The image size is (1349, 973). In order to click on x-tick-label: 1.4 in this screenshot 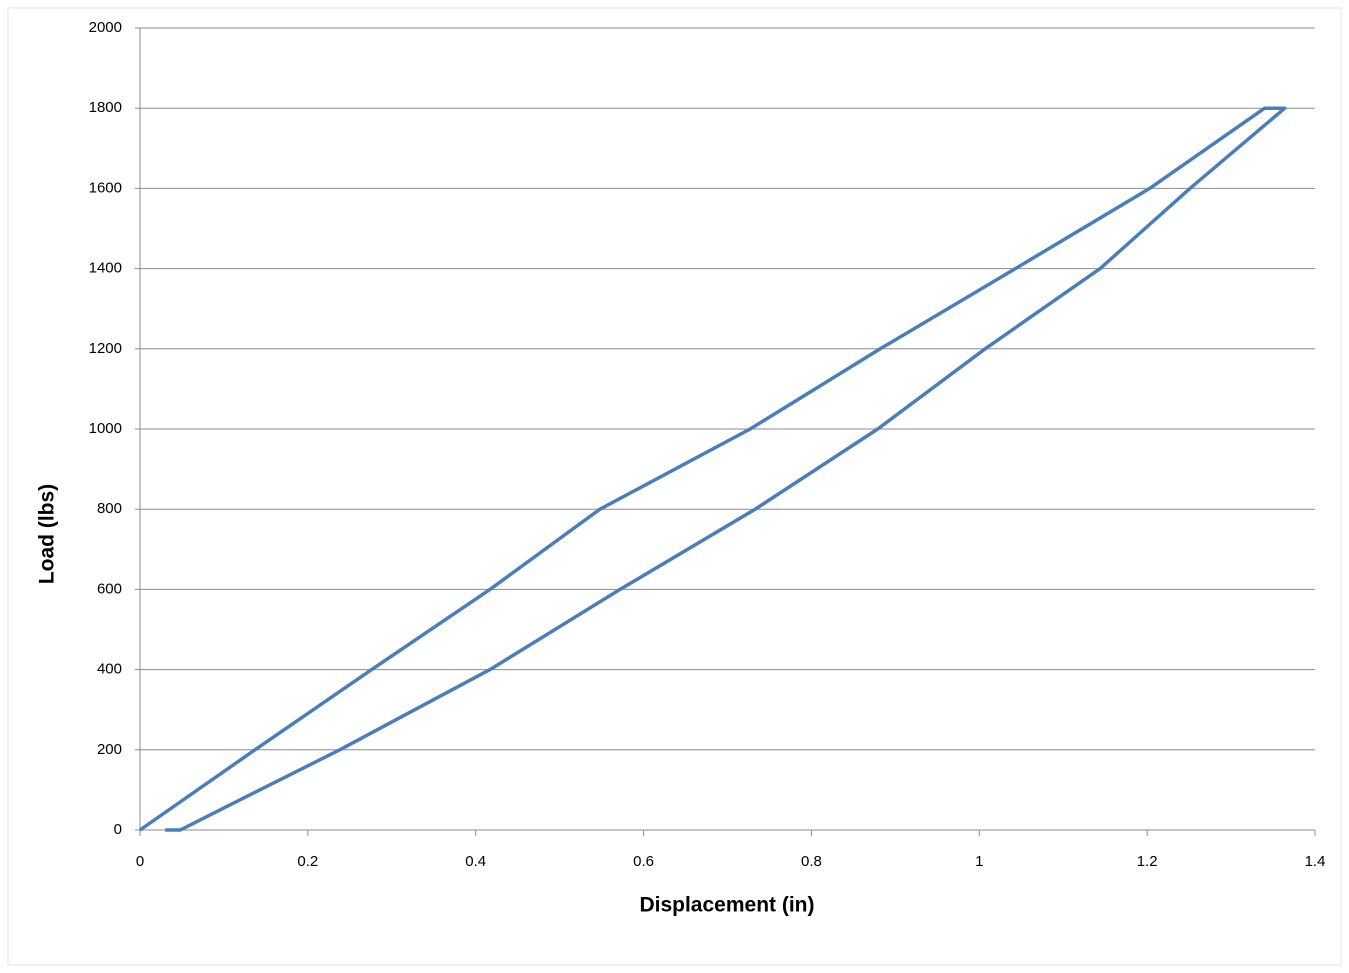, I will do `click(1315, 861)`.